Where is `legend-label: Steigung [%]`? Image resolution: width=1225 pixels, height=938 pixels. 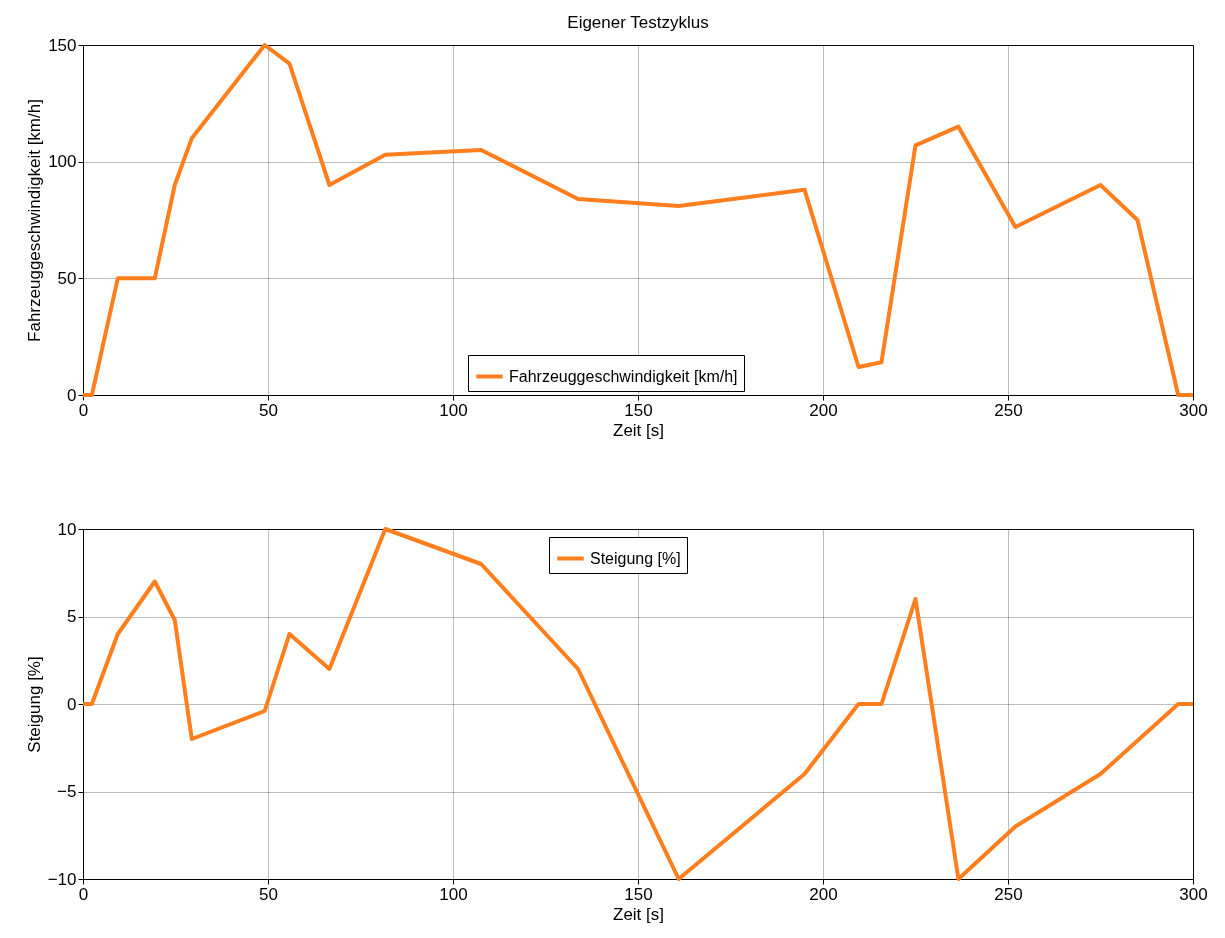 legend-label: Steigung [%] is located at coordinates (635, 558).